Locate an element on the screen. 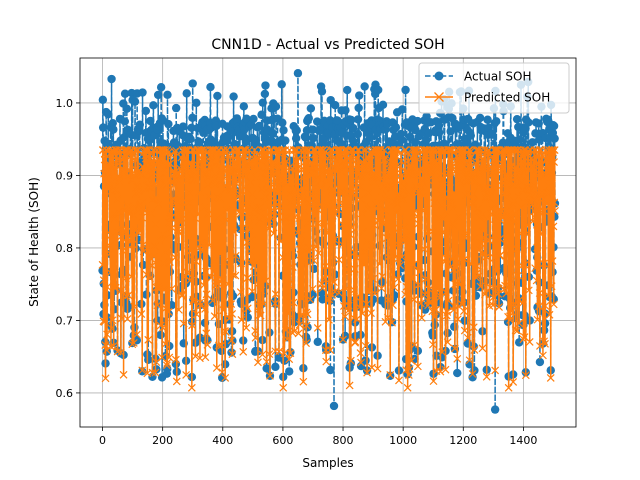 This screenshot has height=480, width=640. y-axis-label: State of Health (SOH) is located at coordinates (34, 242).